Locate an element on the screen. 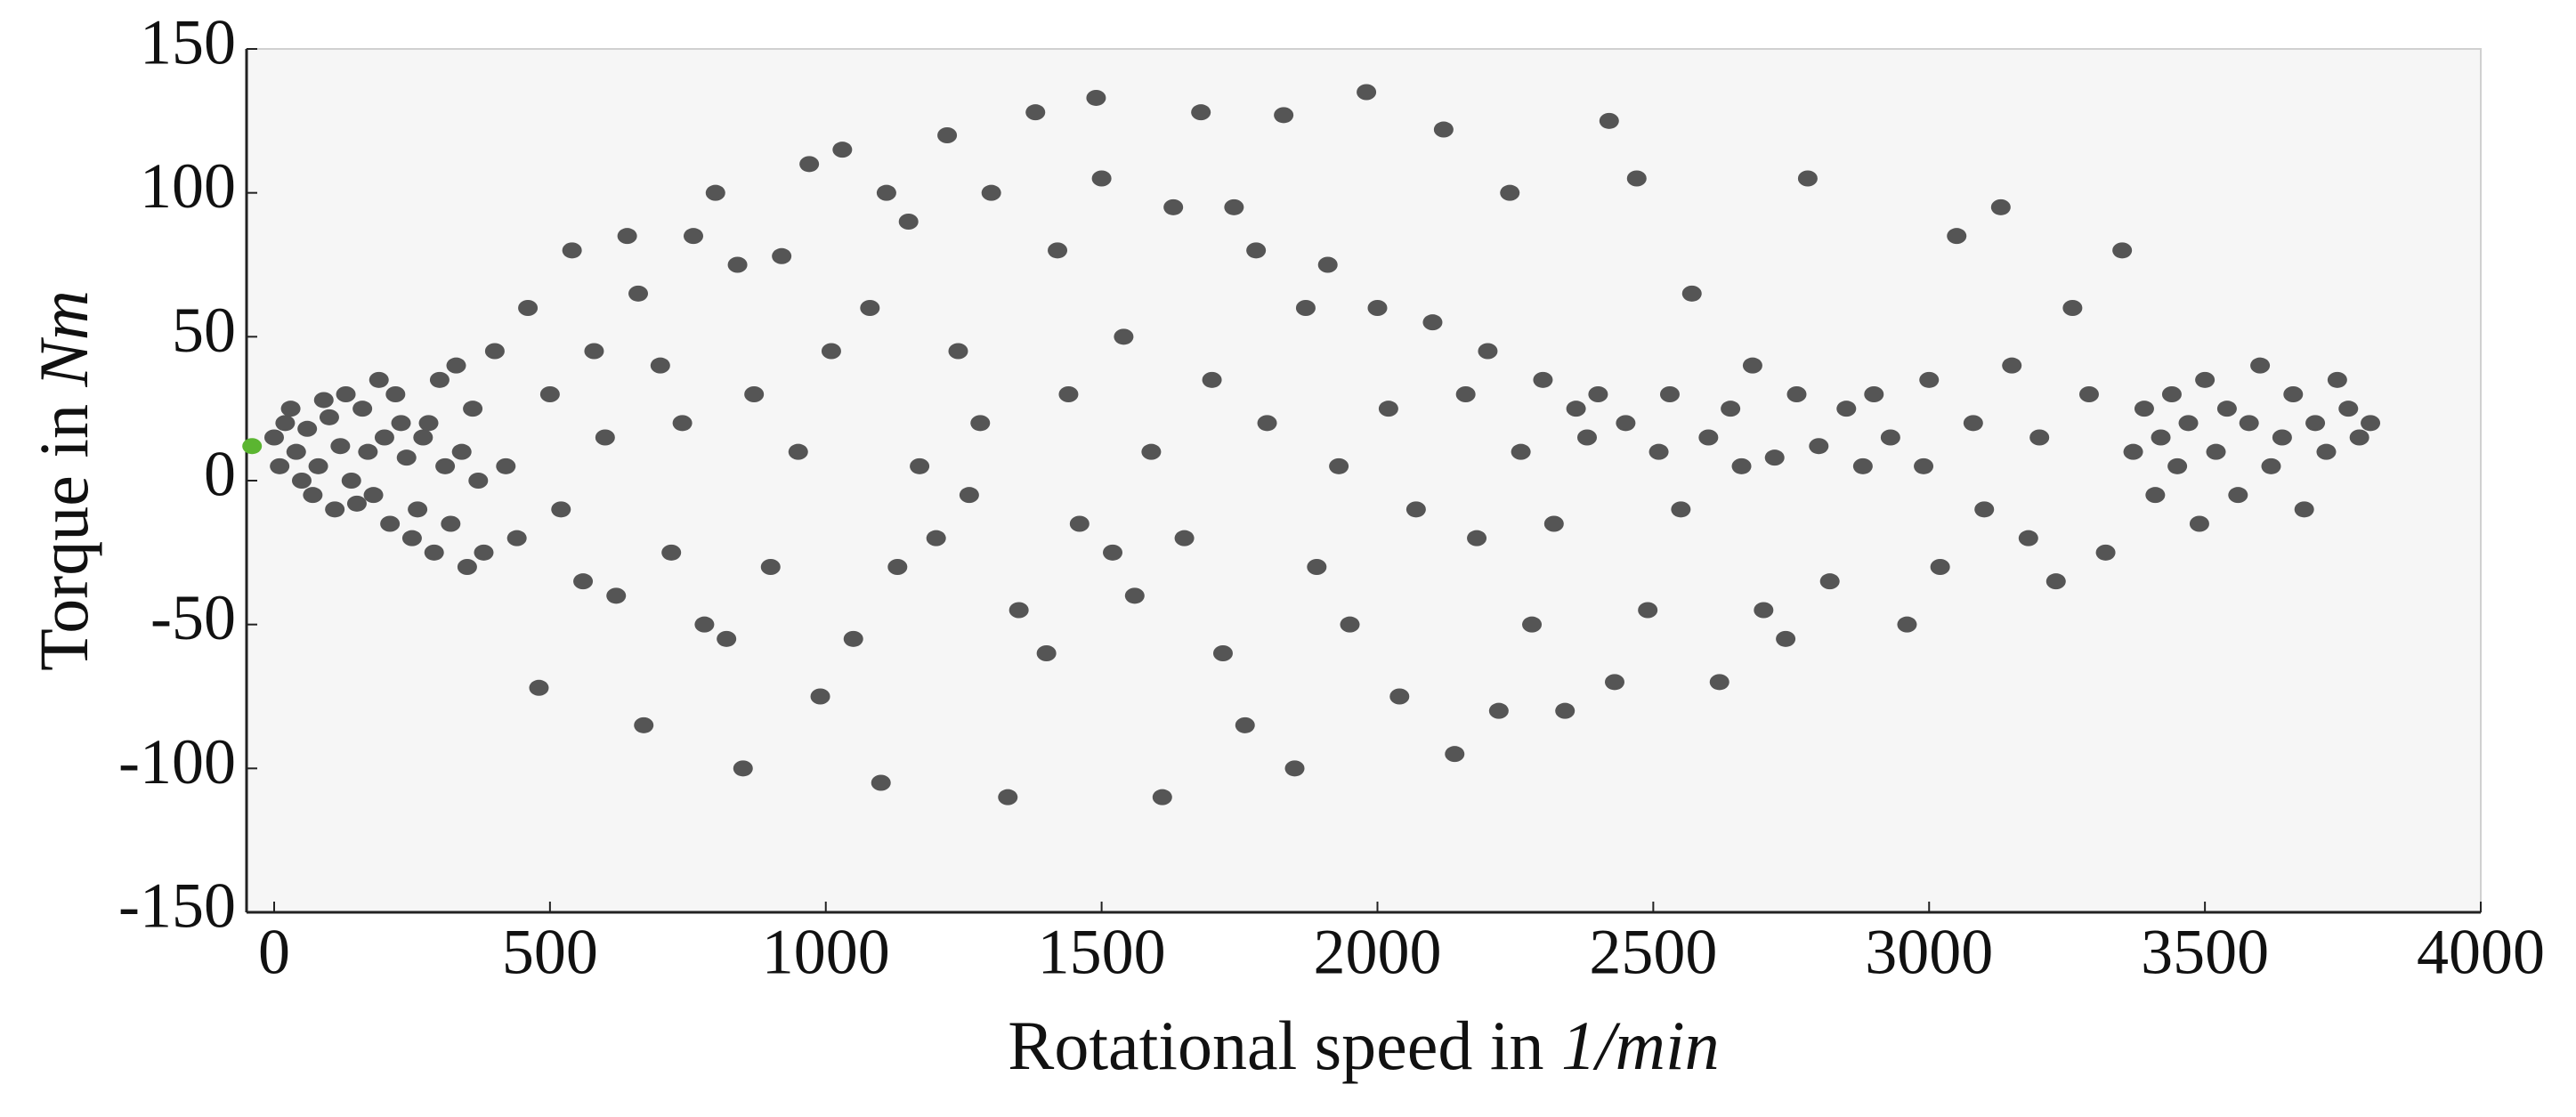  y-label-unit: Nm is located at coordinates (63, 338).